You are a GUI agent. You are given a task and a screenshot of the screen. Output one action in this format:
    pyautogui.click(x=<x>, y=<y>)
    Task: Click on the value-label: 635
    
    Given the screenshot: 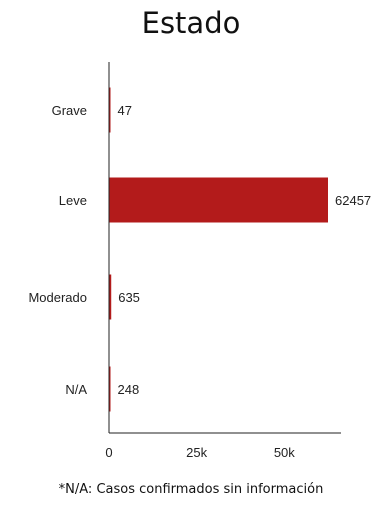 What is the action you would take?
    pyautogui.click(x=129, y=297)
    